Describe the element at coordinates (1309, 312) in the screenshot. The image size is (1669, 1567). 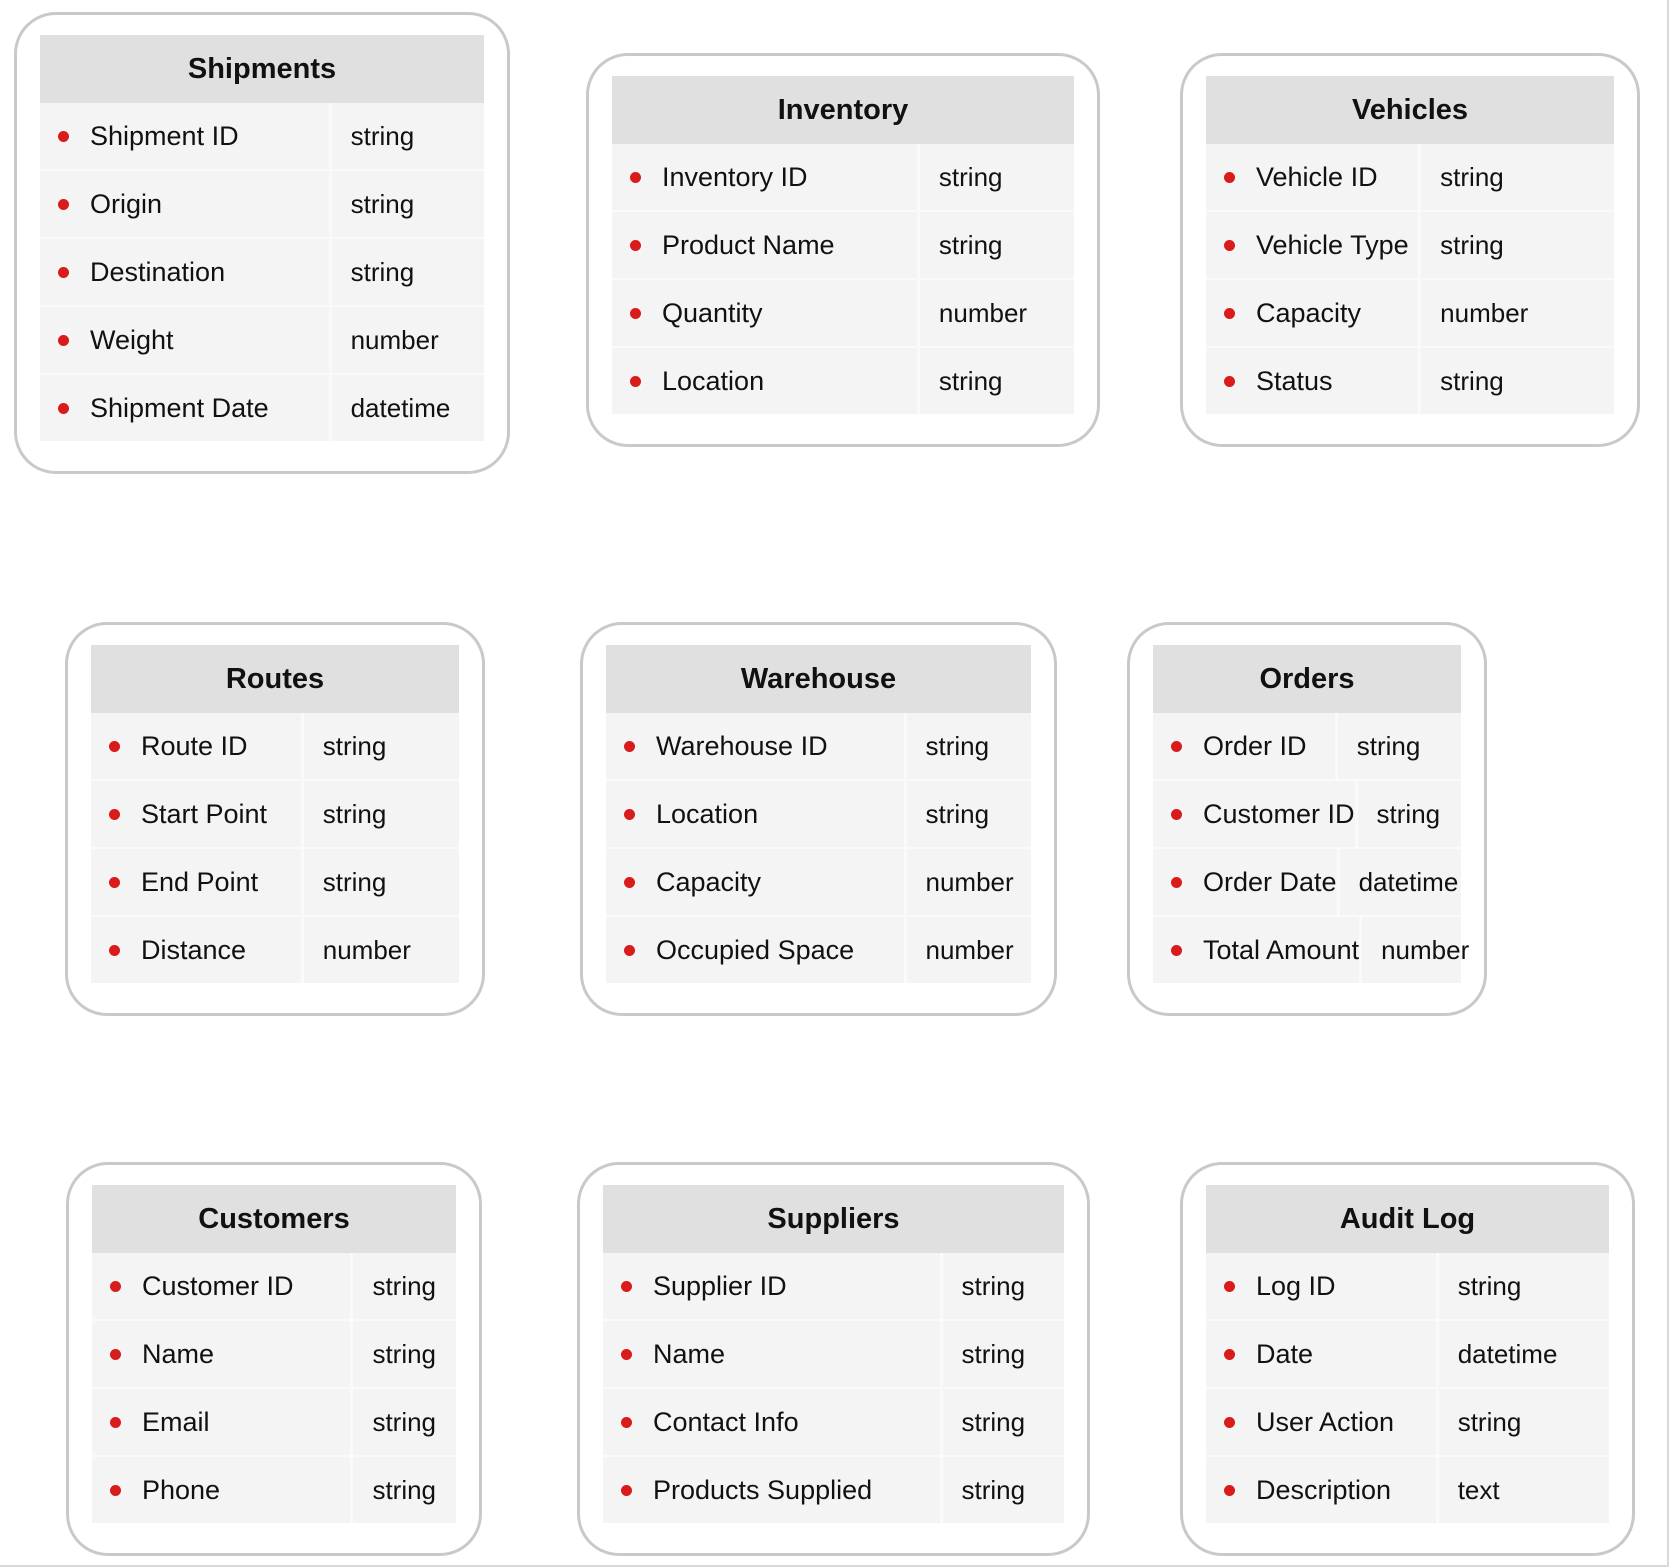
I see `field-name: Capacity` at that location.